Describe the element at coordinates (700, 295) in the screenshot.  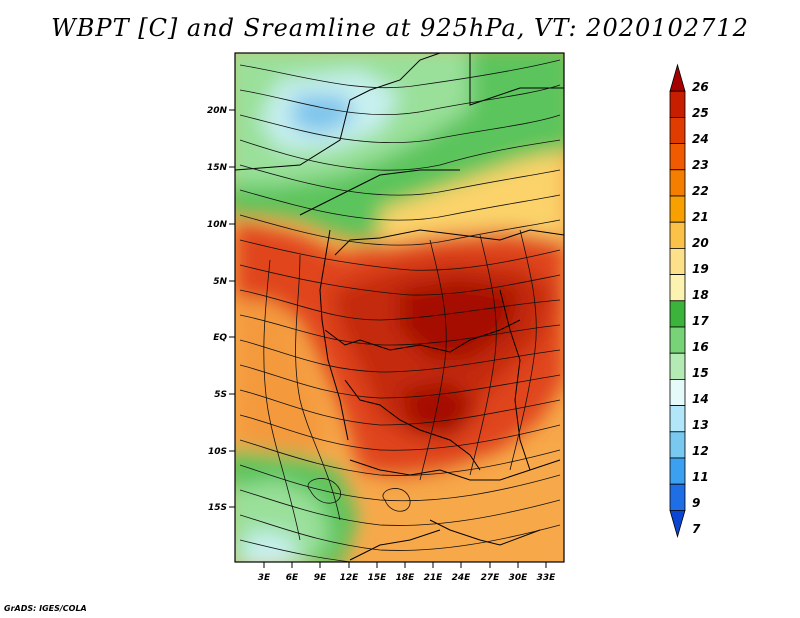
I see `colorbar-label: 18` at that location.